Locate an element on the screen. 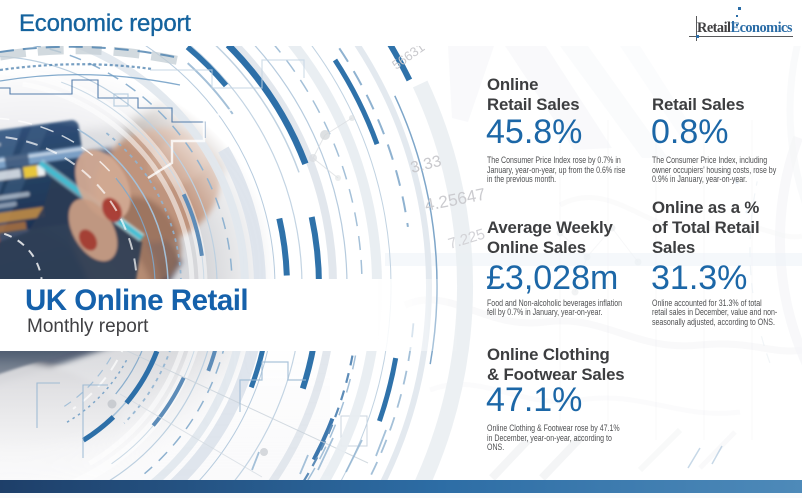 This screenshot has width=802, height=498. svg-text: 3.33 is located at coordinates (426, 165).